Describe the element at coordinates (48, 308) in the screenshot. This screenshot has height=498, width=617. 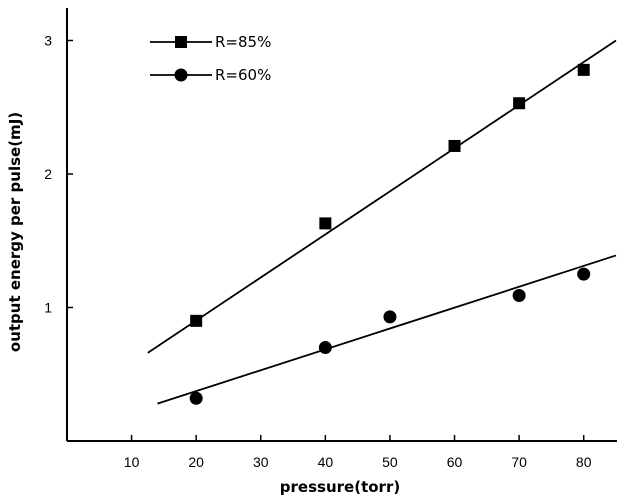
I see `y-tick-label: 1` at that location.